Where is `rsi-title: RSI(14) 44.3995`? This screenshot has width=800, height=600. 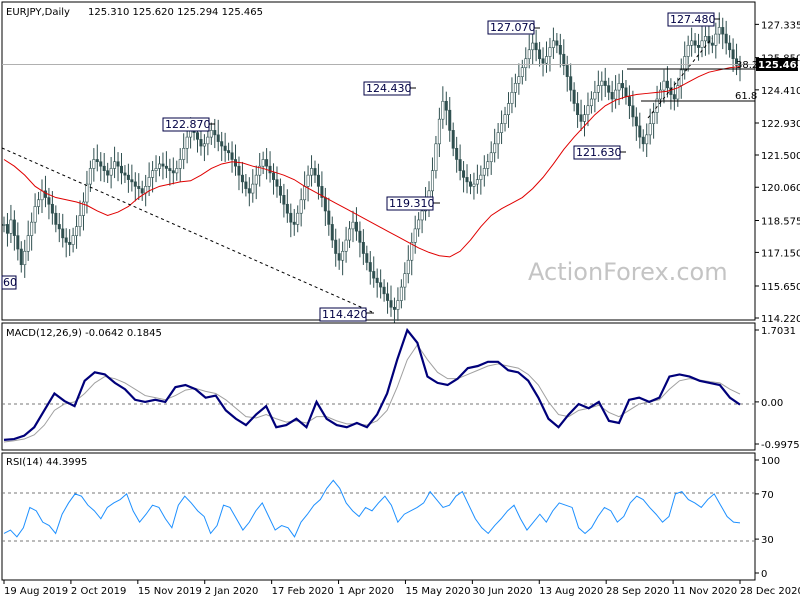
rsi-title: RSI(14) 44.3995 is located at coordinates (46, 462).